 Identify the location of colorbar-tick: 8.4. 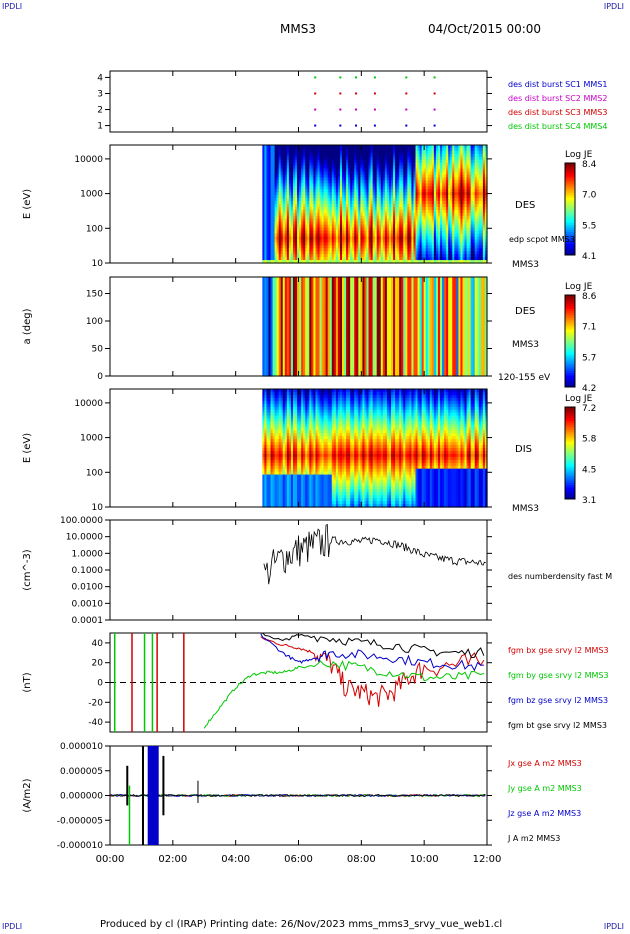
(589, 165).